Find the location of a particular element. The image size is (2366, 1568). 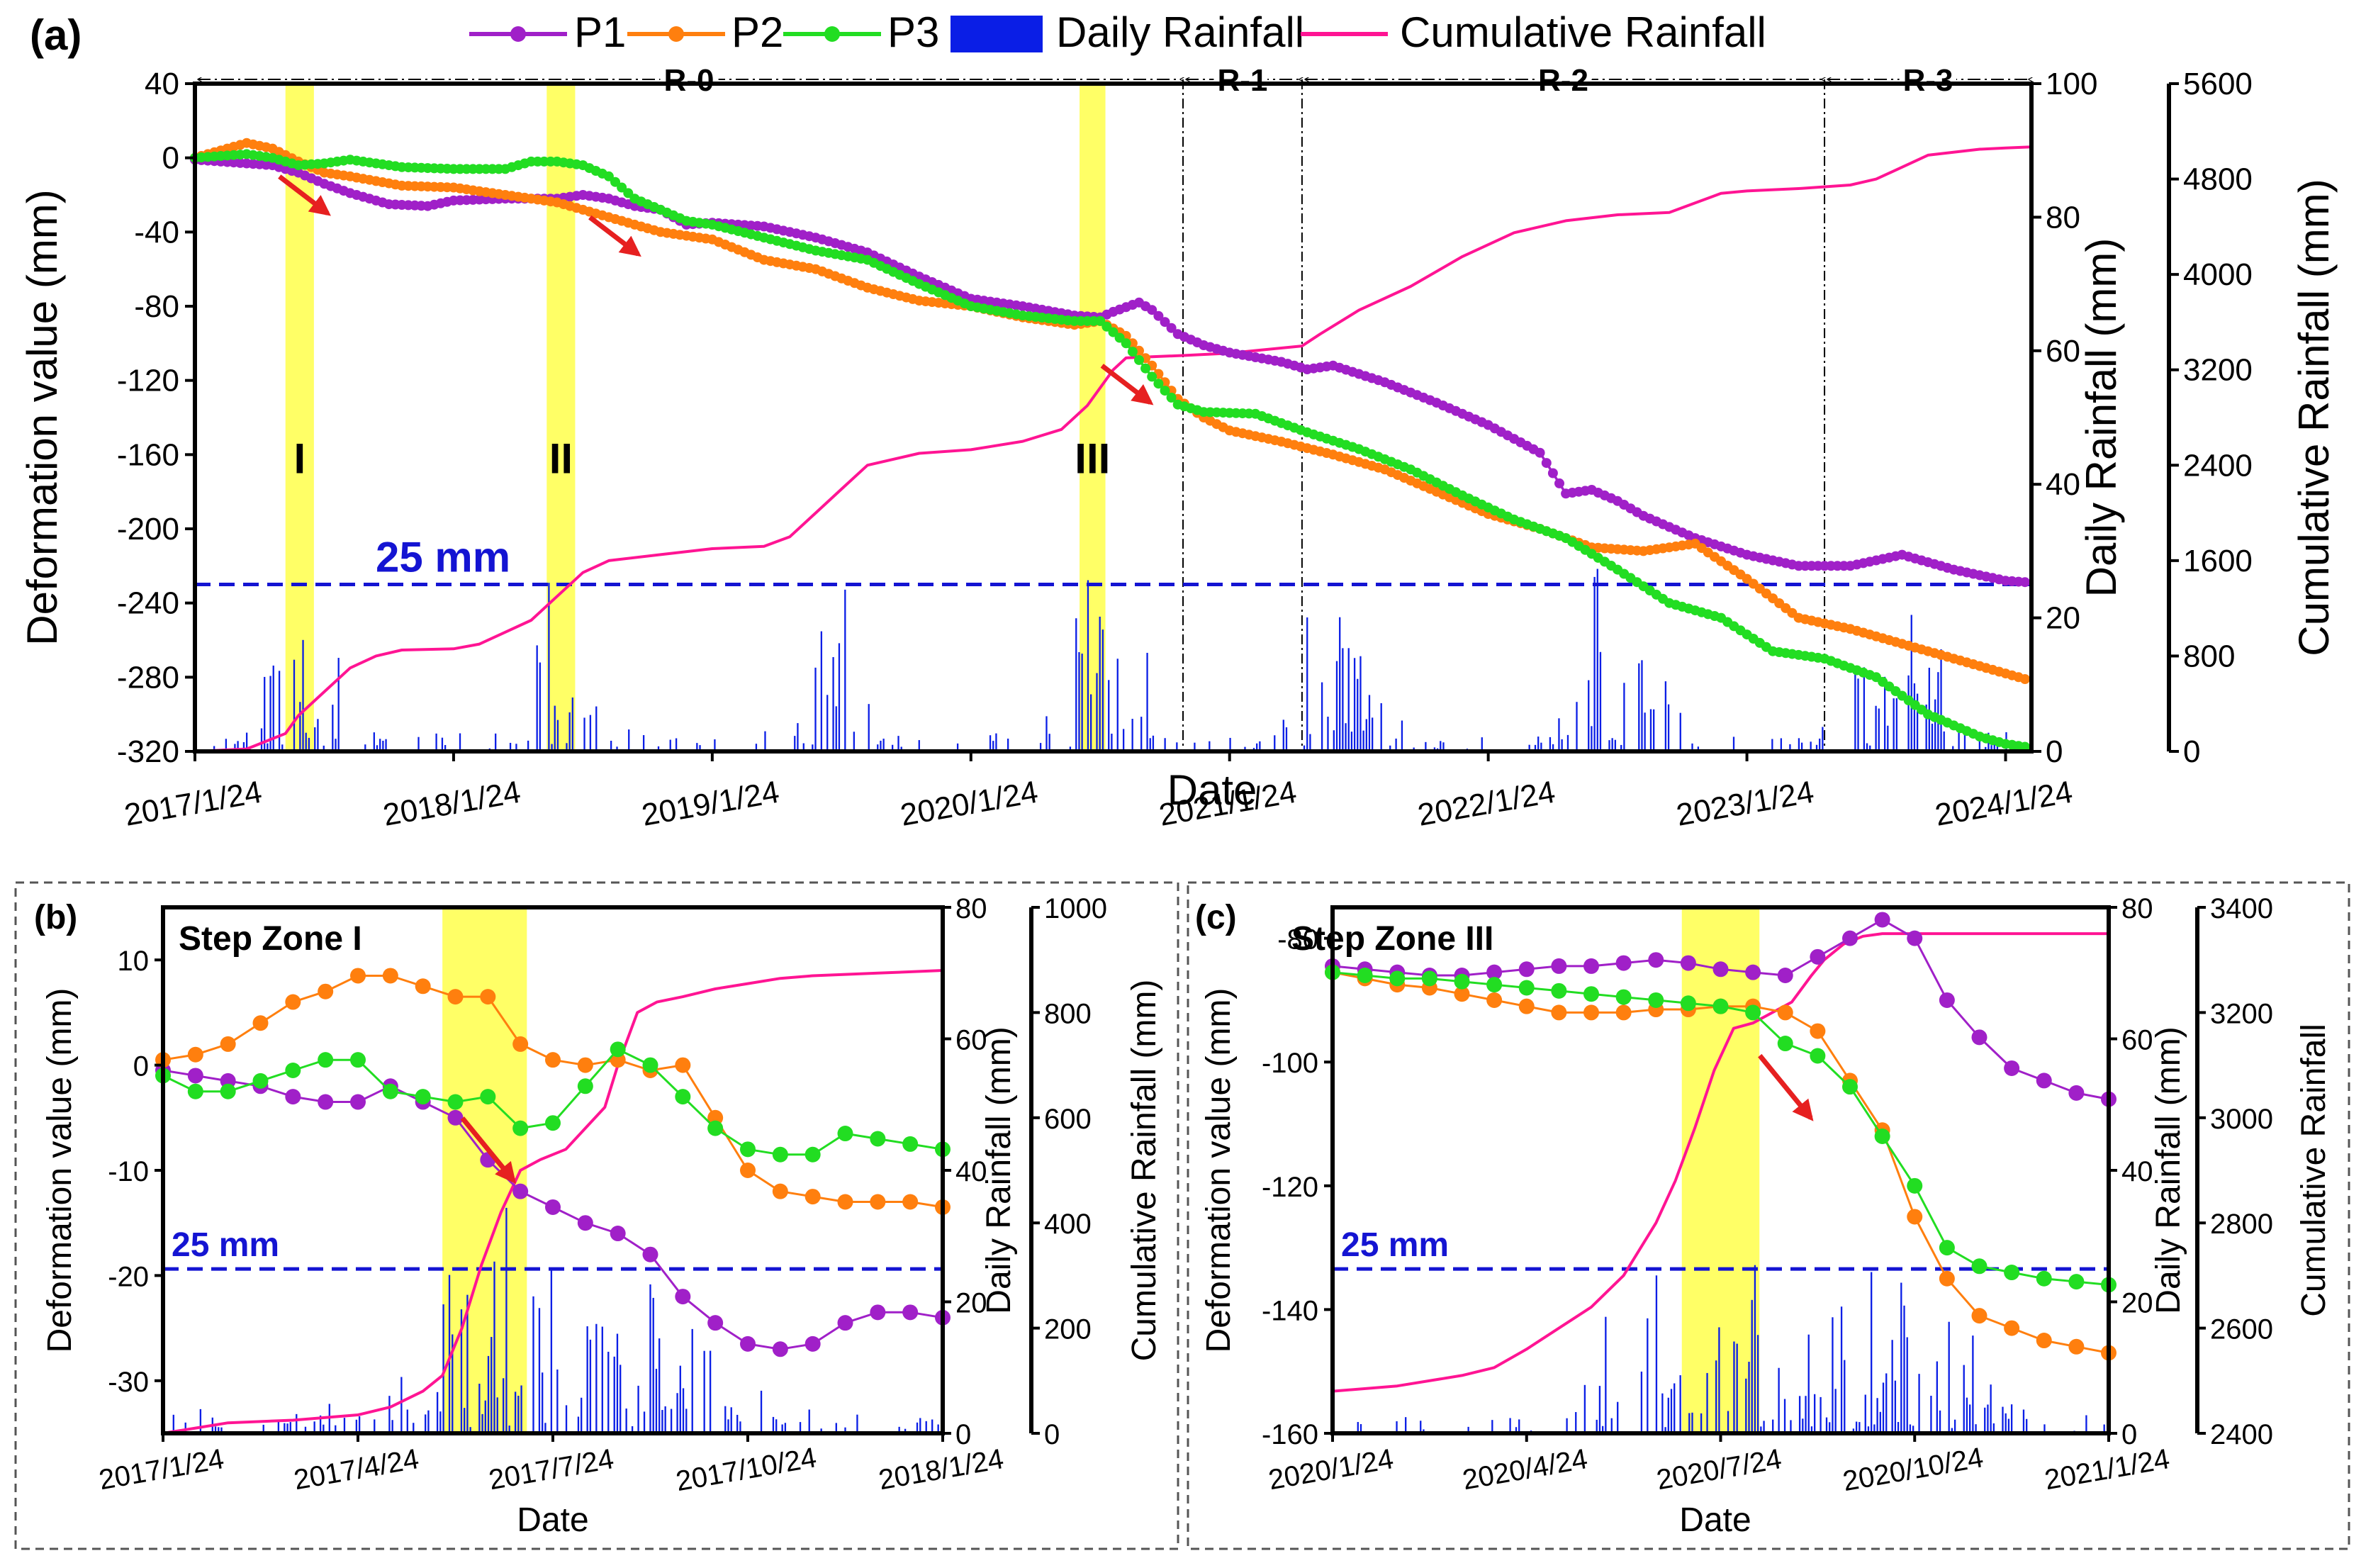

x-tick-label: 2024/1/24 is located at coordinates (2003, 804).